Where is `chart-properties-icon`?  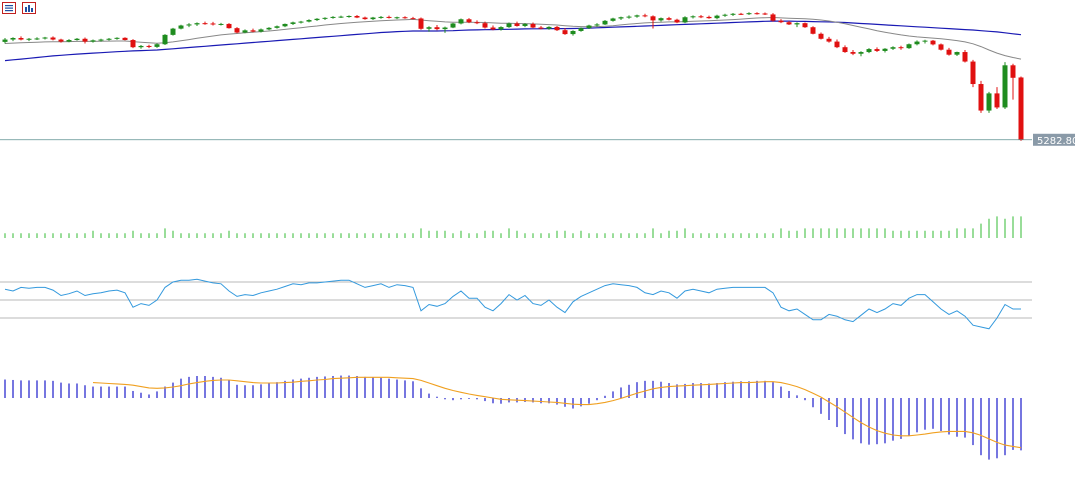
chart-properties-icon is located at coordinates (29, 8).